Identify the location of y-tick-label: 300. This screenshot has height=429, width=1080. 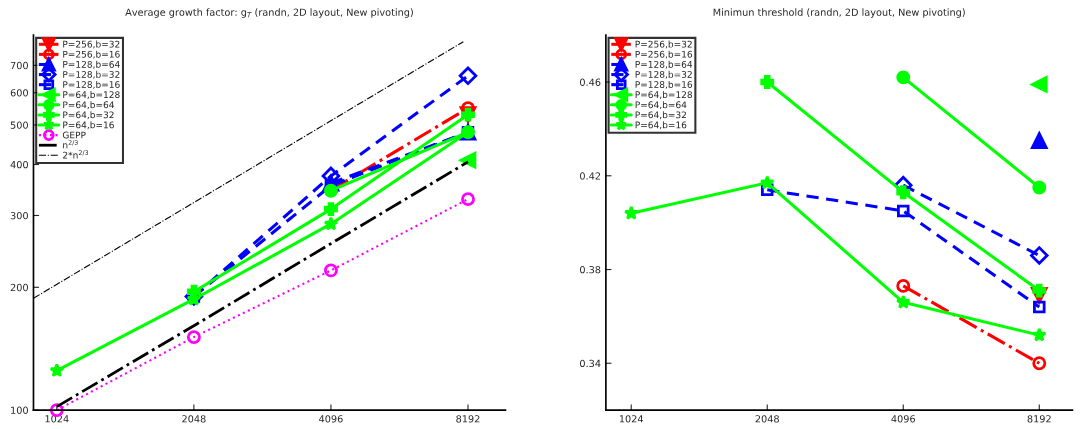
(19, 215).